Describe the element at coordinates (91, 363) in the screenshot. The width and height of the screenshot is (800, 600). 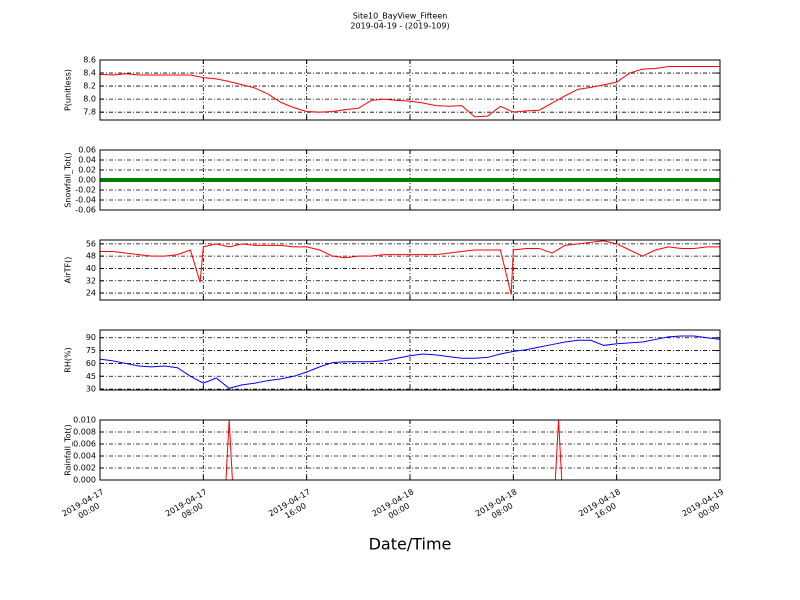
I see `y-tick-label: 60` at that location.